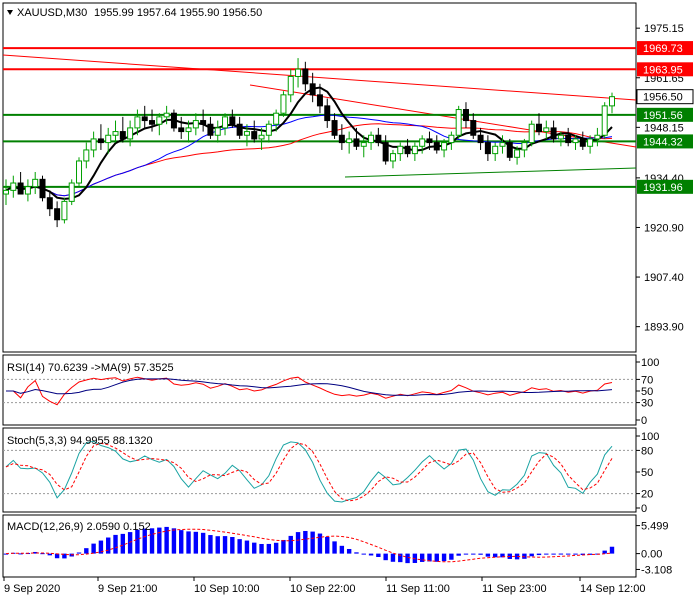 Image resolution: width=700 pixels, height=600 pixels. What do you see at coordinates (309, 545) in the screenshot?
I see `macd-signal-line` at bounding box center [309, 545].